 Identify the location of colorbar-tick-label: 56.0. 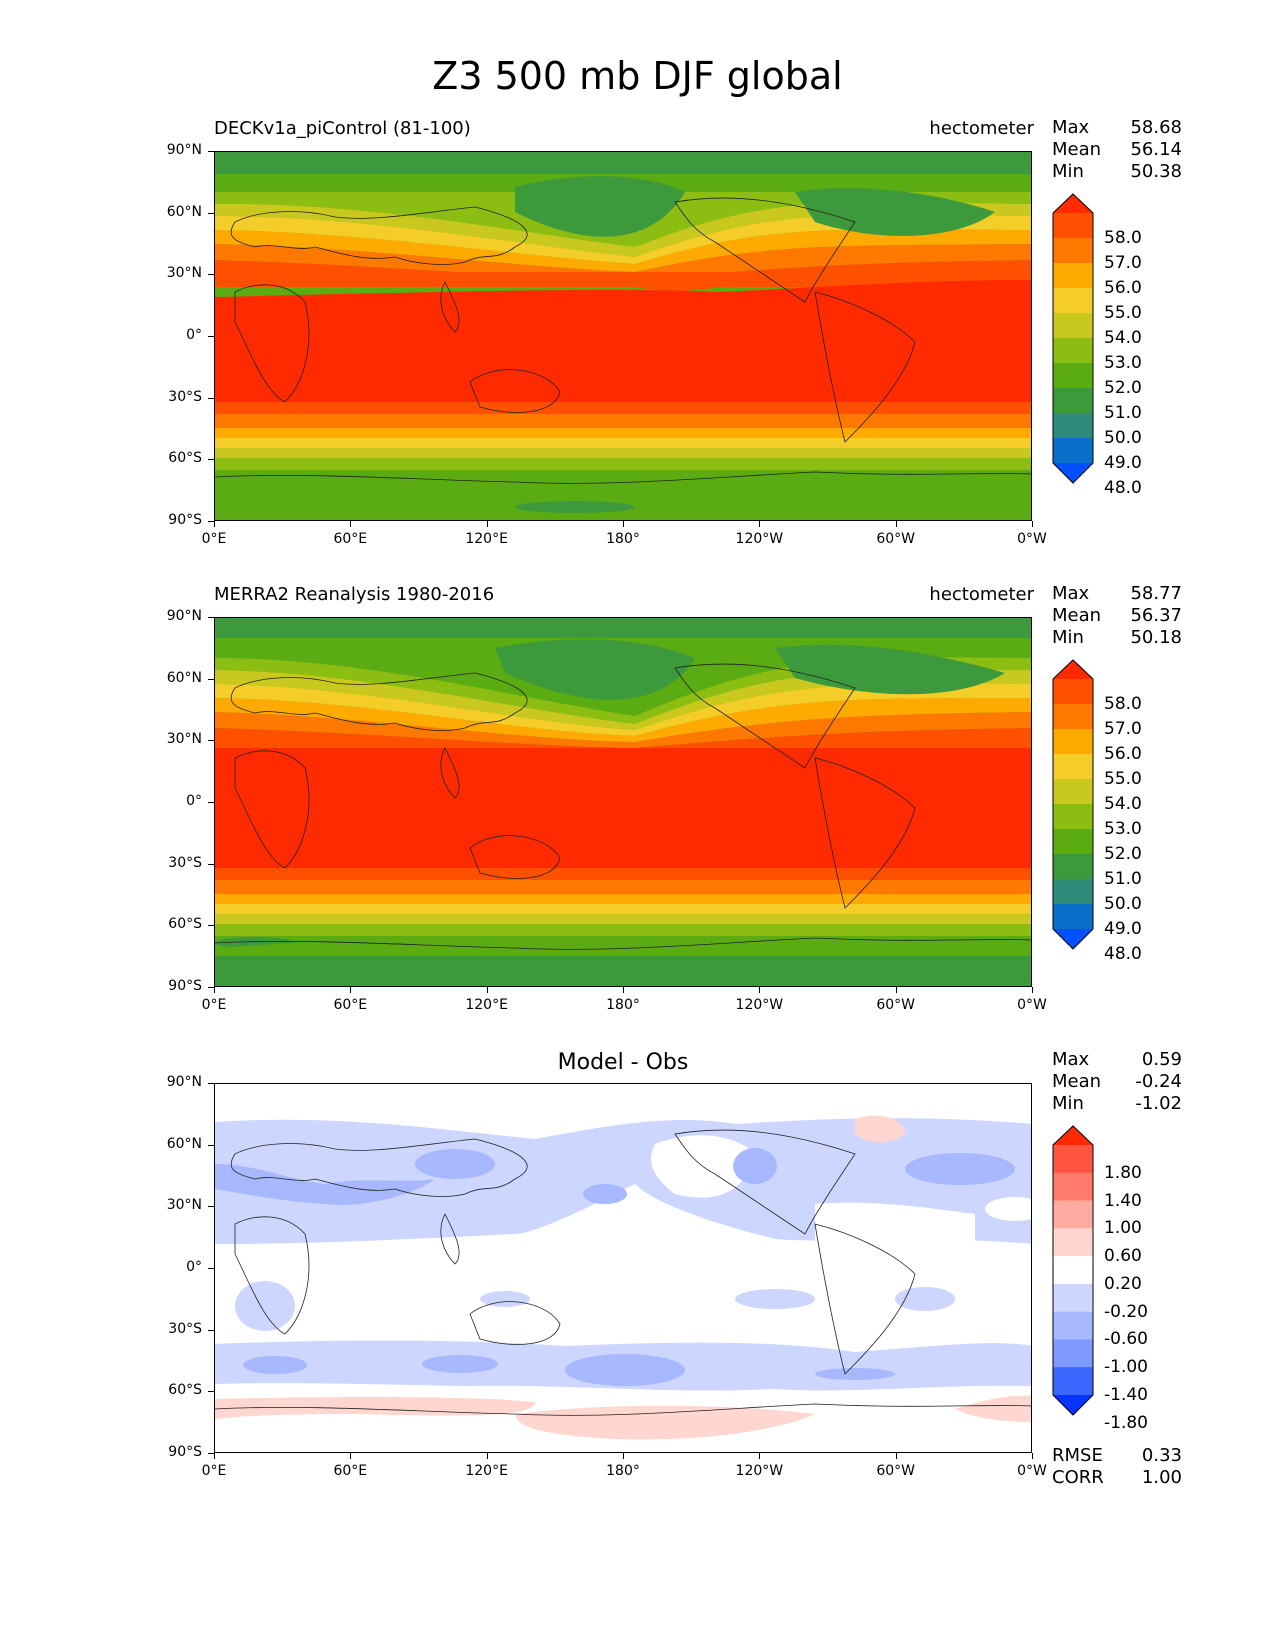
(1123, 288).